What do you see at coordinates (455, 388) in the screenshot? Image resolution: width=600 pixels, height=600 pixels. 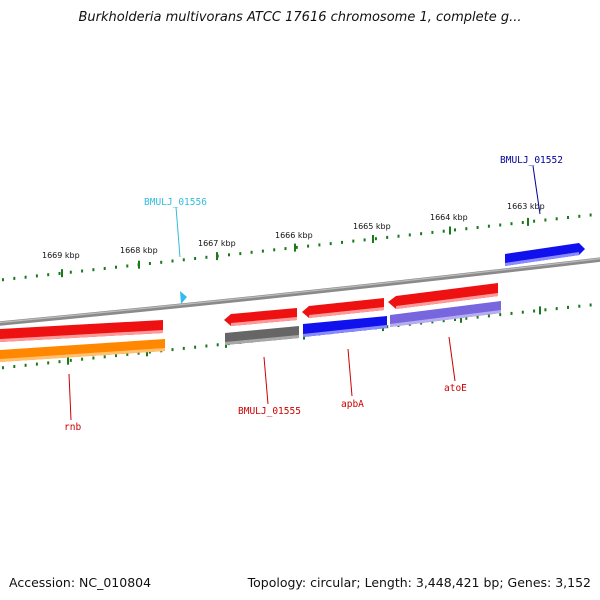 I see `gene-label-atoe: atoE` at bounding box center [455, 388].